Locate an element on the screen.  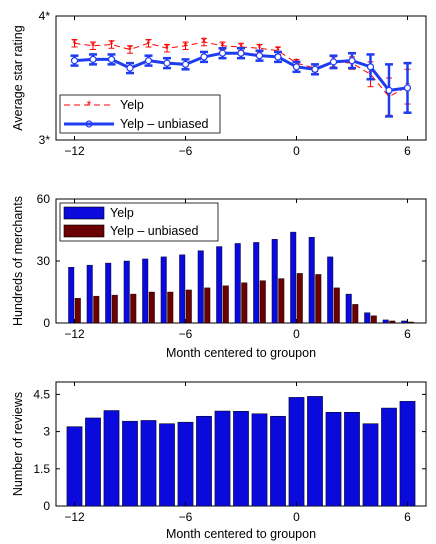
legend-label-yelp: Yelp is located at coordinates (122, 213).